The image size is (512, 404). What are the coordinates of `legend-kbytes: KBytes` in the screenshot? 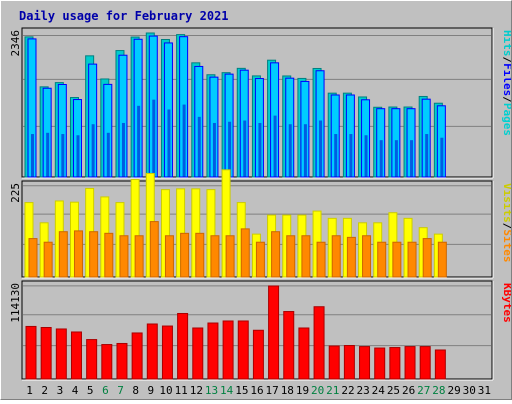 It's located at (506, 303).